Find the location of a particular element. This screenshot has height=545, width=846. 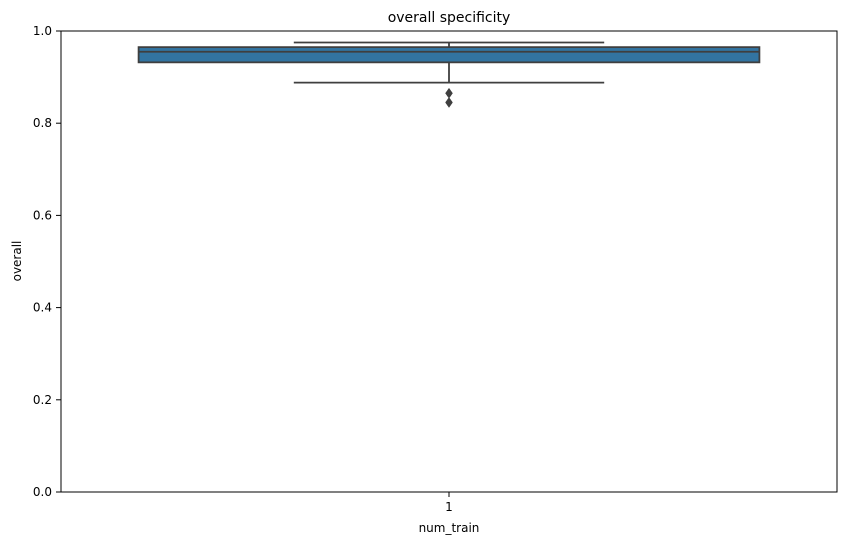

x-axis-ticks: 1 is located at coordinates (449, 503).